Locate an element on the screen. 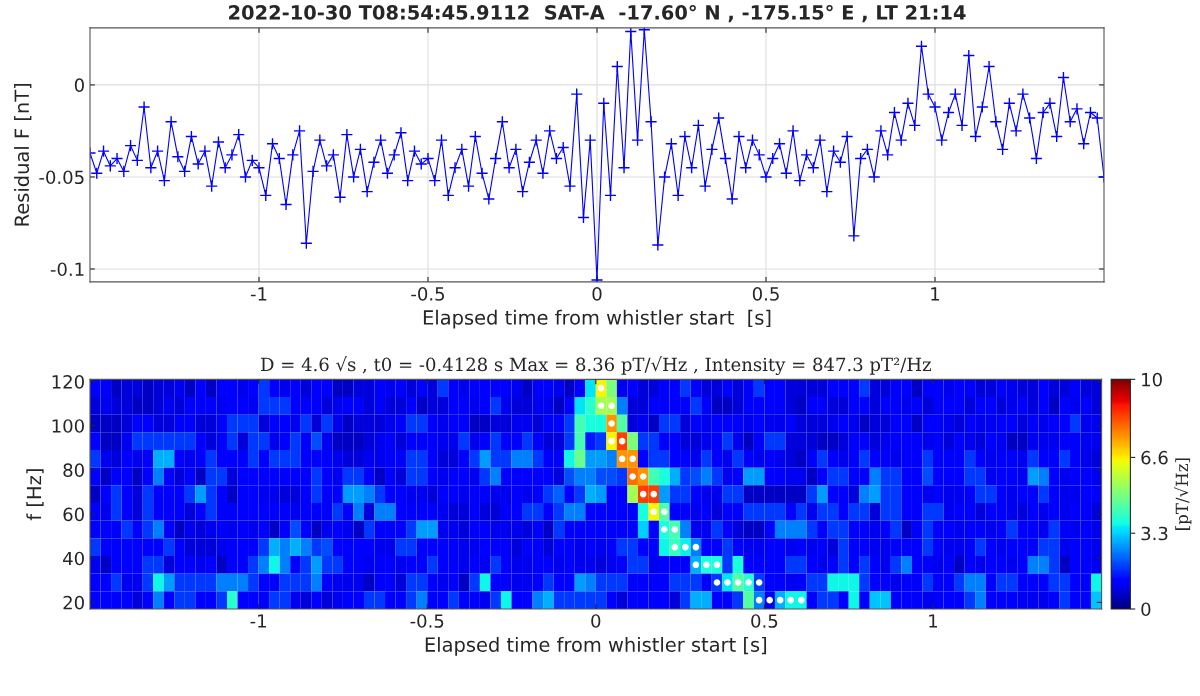 The height and width of the screenshot is (696, 1200). y-tick-label: 20 is located at coordinates (73, 602).